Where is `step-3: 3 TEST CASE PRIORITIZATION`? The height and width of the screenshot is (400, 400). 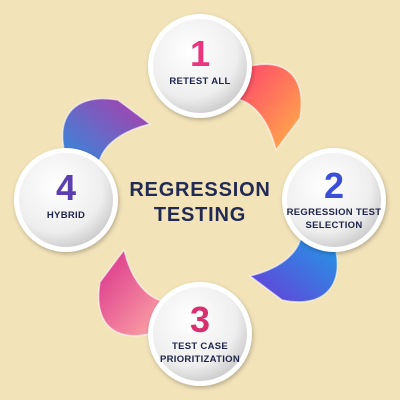 step-3: 3 TEST CASE PRIORITIZATION is located at coordinates (200, 334).